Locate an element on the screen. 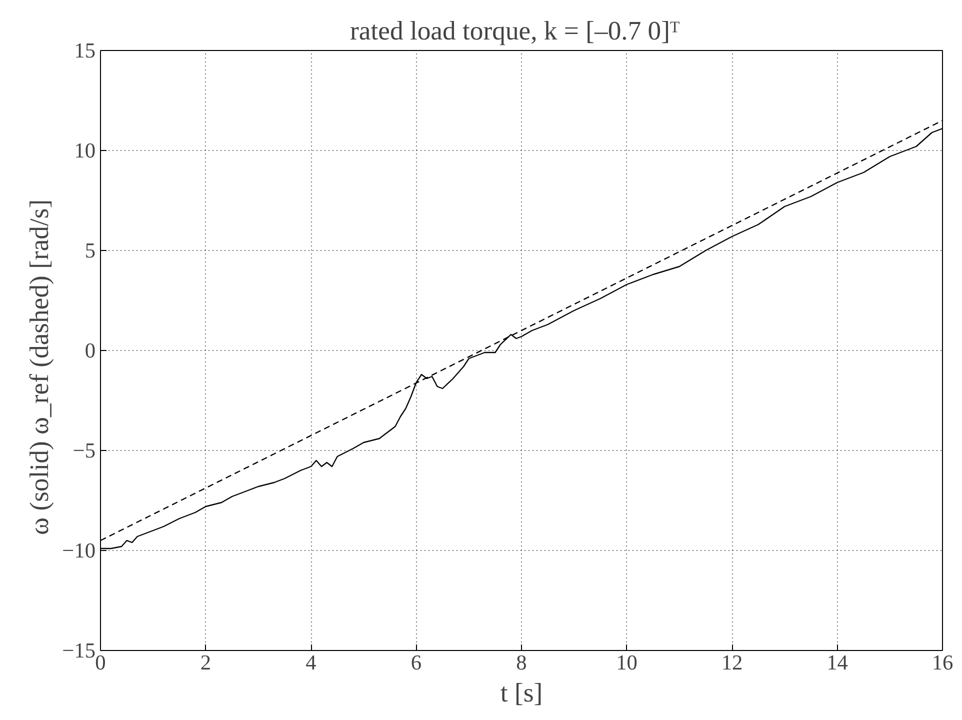 Image resolution: width=962 pixels, height=720 pixels. chart-title: rated load torque, k = [–0.7 0]ᵀ is located at coordinates (515, 31).